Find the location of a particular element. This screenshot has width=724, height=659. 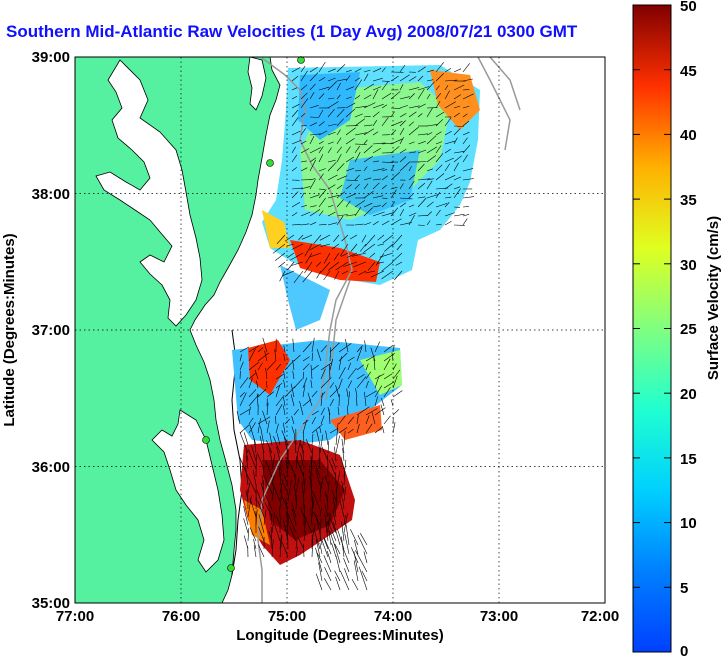

lat-tick-labels: 39:00 38:00 37:00 36:00 35:00 is located at coordinates (51, 330).